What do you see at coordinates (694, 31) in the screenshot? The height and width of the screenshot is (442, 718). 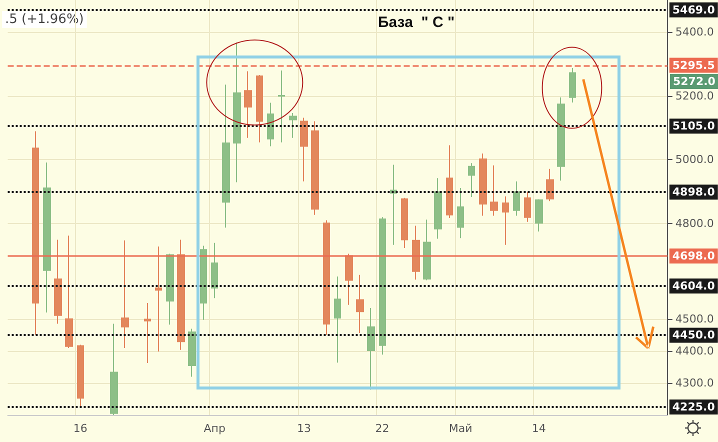 I see `y-tick-label: 5400.0` at bounding box center [694, 31].